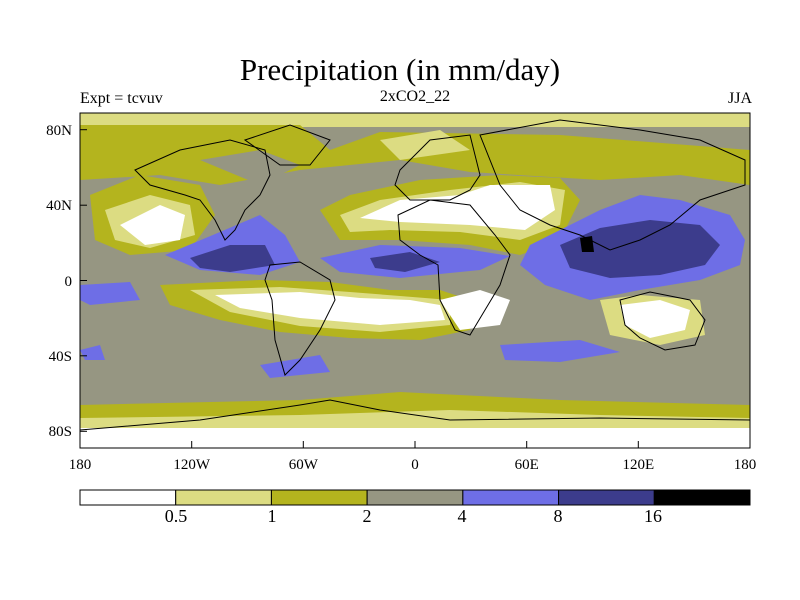 This screenshot has height=600, width=800. What do you see at coordinates (60, 432) in the screenshot?
I see `y-tick-label: 80S` at bounding box center [60, 432].